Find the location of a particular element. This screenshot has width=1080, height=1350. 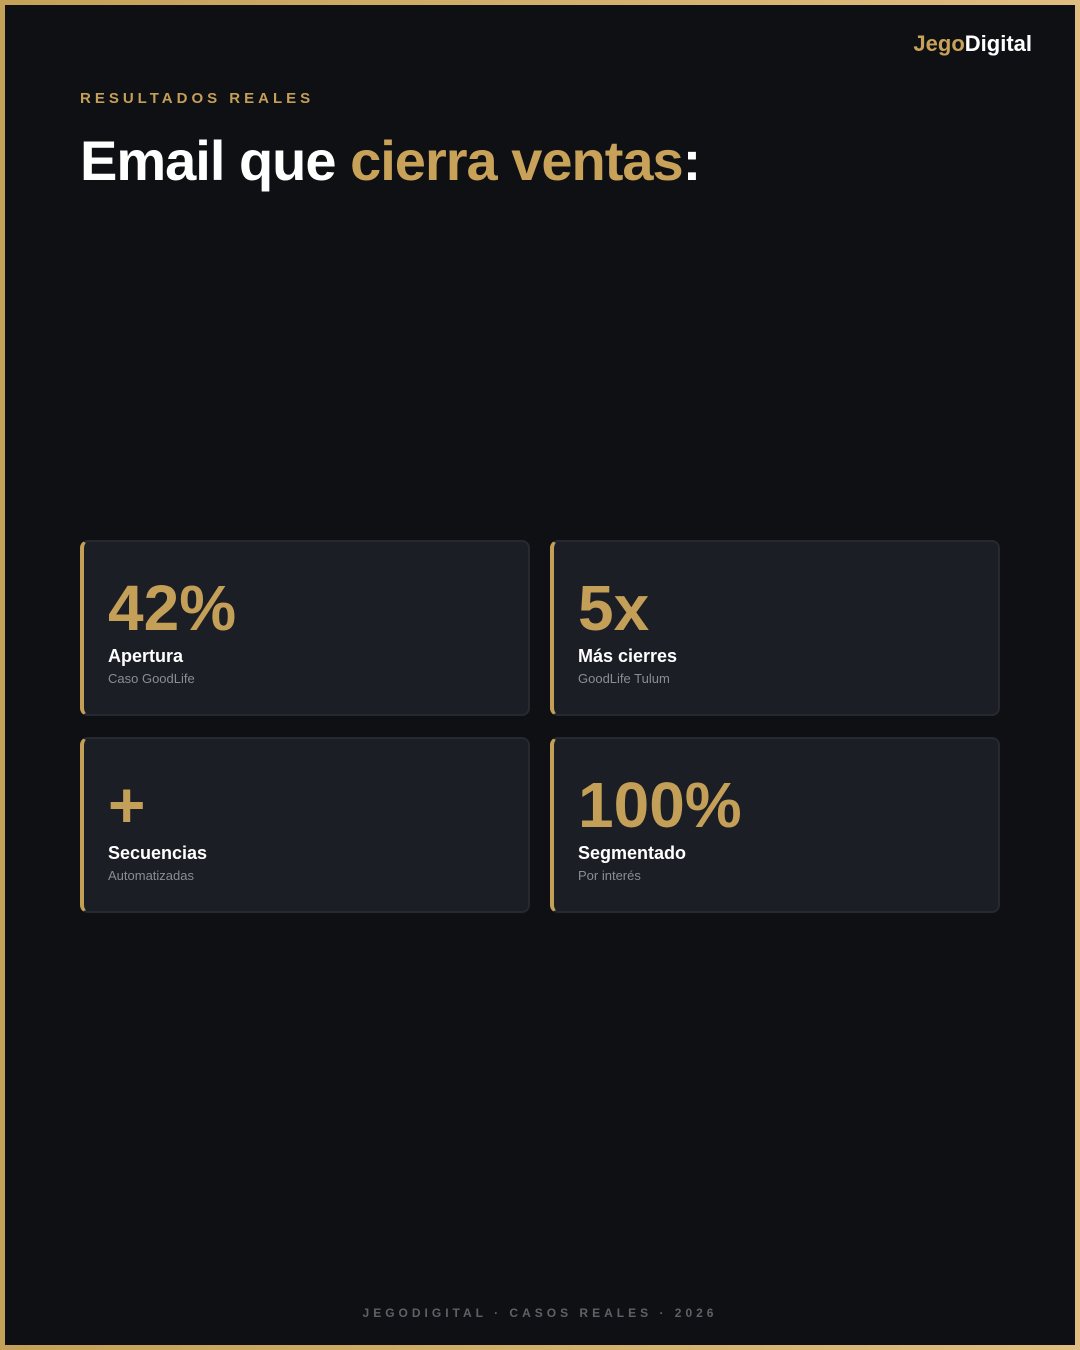

stat-value: 5x is located at coordinates (614, 608).